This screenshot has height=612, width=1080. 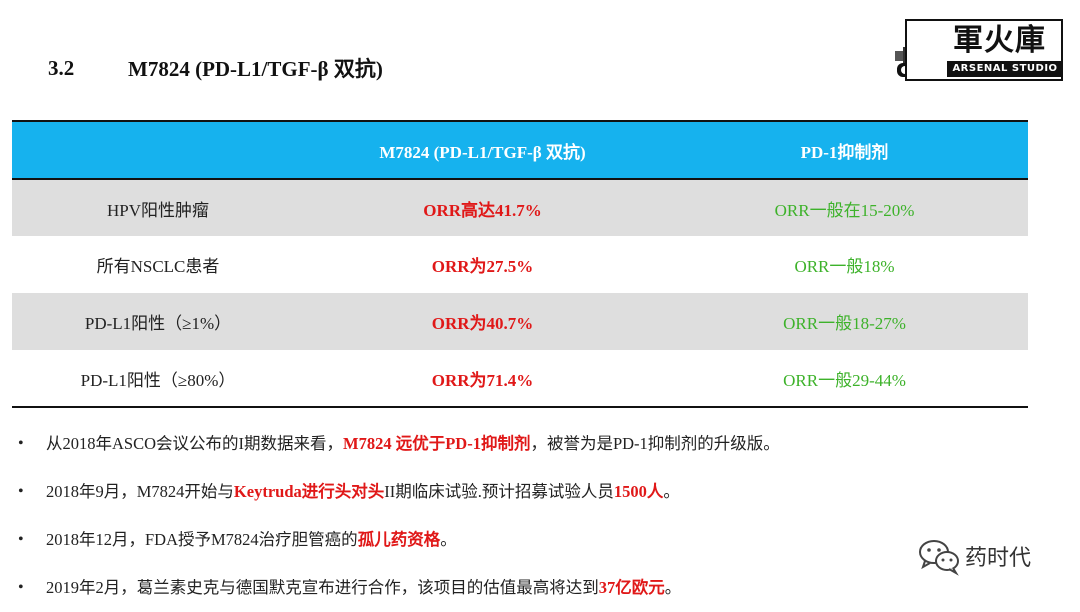 I want to click on bullet-text: II期临床试验.预计招募试验人员, so click(x=499, y=491).